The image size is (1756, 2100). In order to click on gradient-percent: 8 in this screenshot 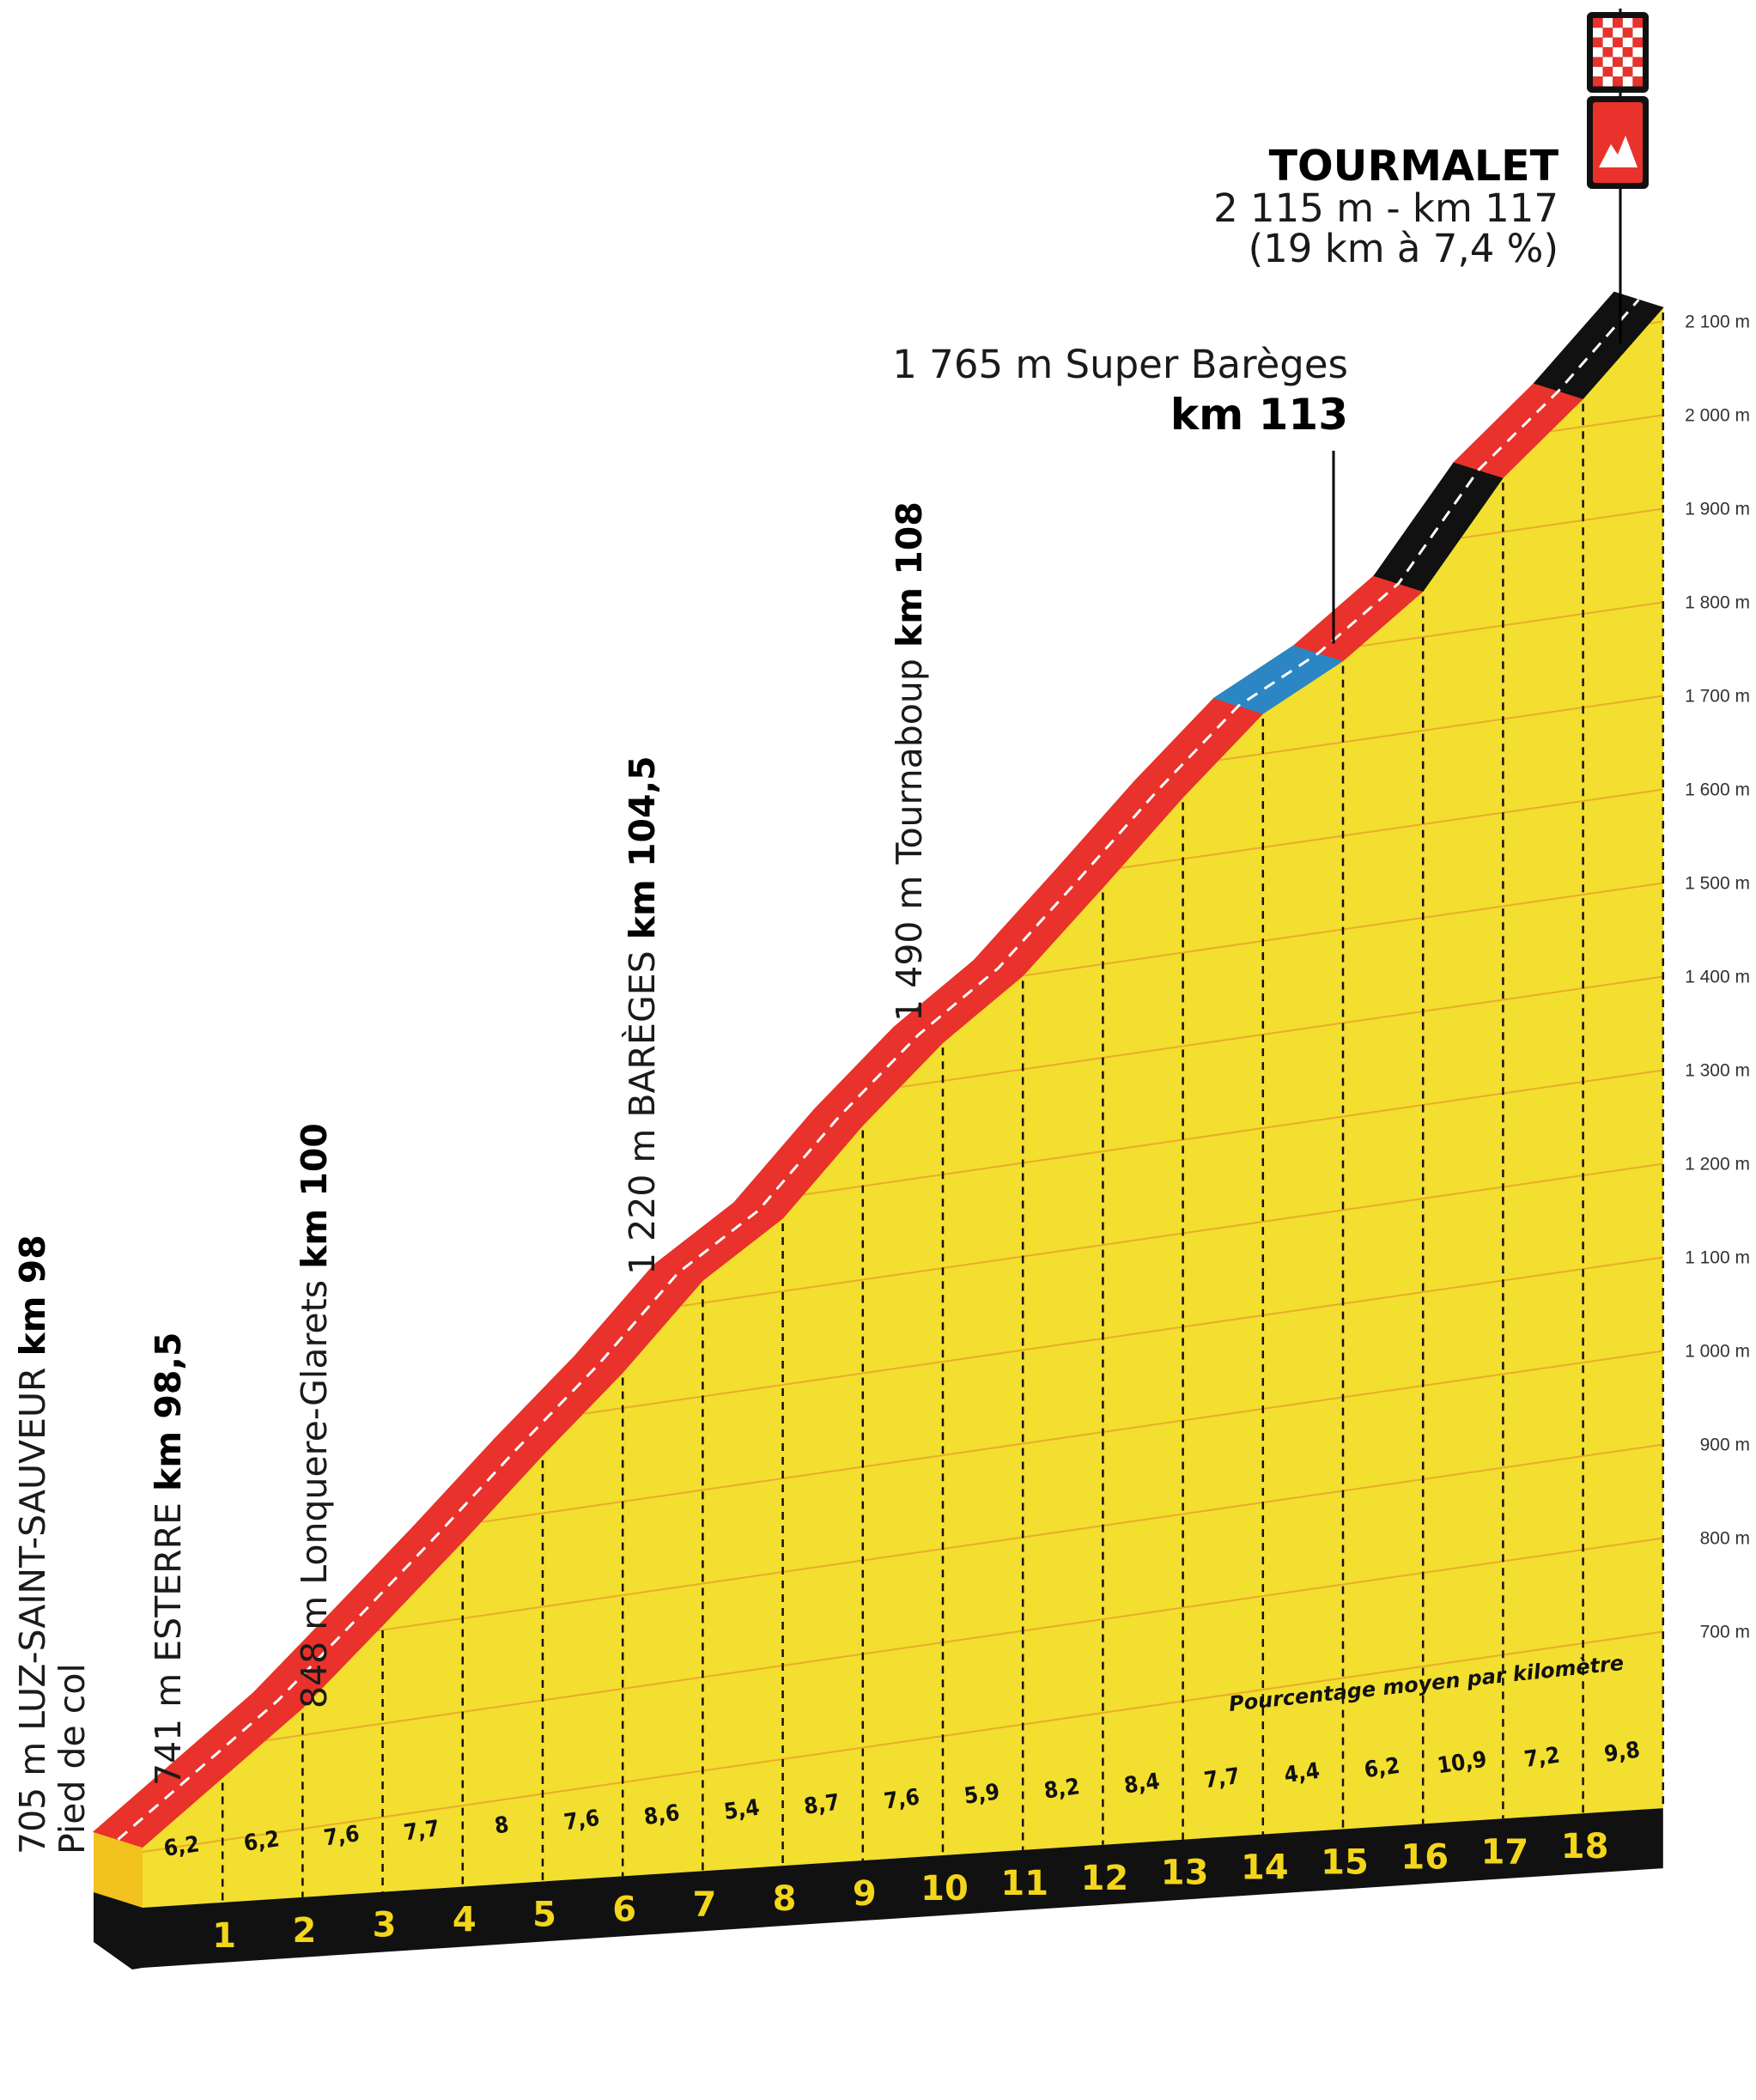, I will do `click(502, 1826)`.